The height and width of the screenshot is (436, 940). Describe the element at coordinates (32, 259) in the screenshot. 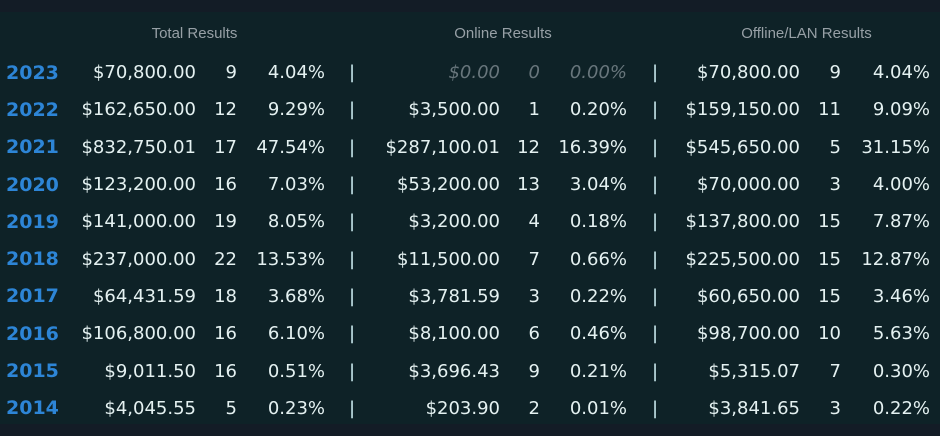

I see `year-link: 2018` at that location.